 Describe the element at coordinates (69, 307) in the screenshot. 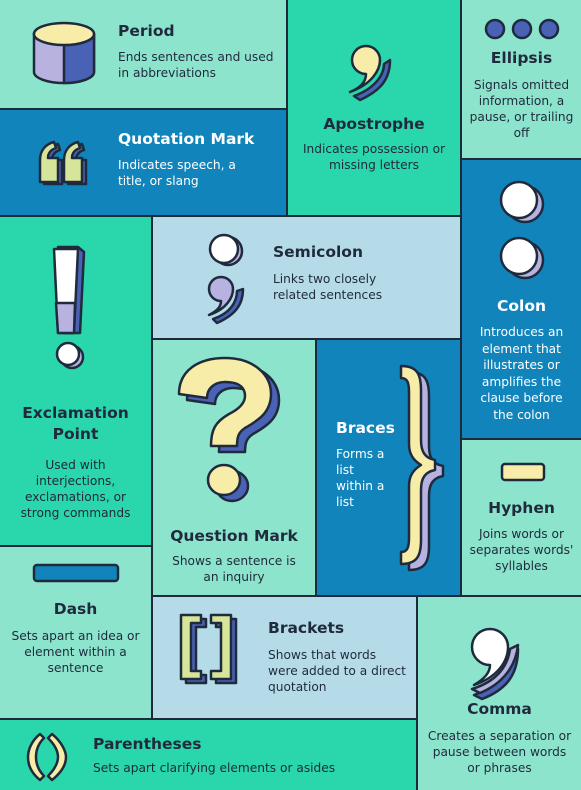

I see `exclamation-point-icon` at that location.